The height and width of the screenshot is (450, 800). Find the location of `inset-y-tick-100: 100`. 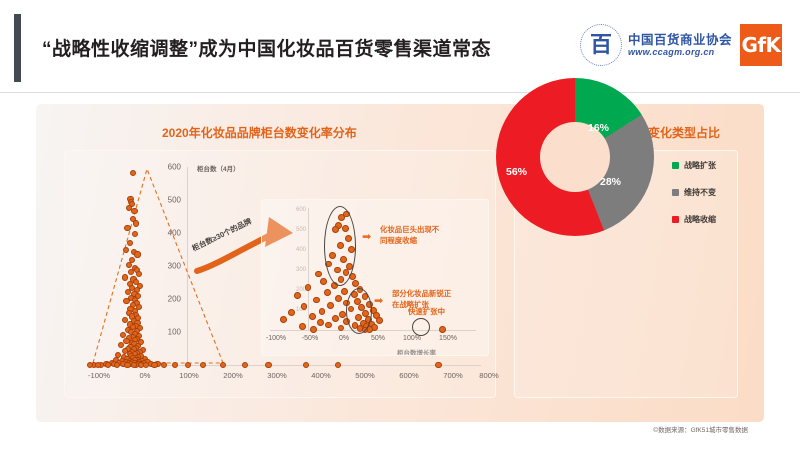

inset-y-tick-100: 100 is located at coordinates (300, 310).